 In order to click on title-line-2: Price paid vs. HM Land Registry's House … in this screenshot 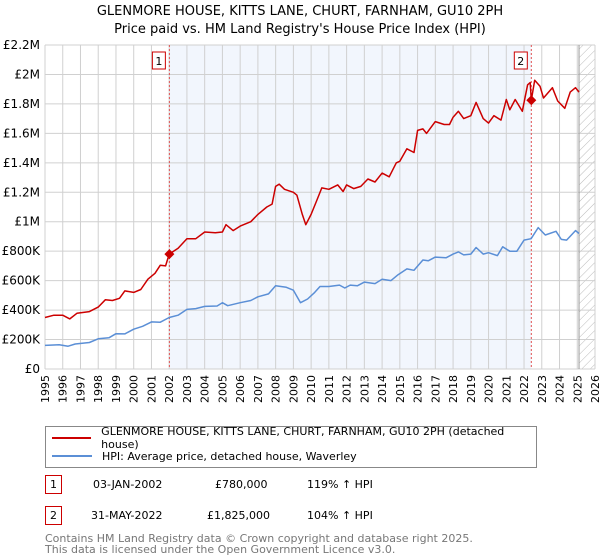, I will do `click(300, 29)`.